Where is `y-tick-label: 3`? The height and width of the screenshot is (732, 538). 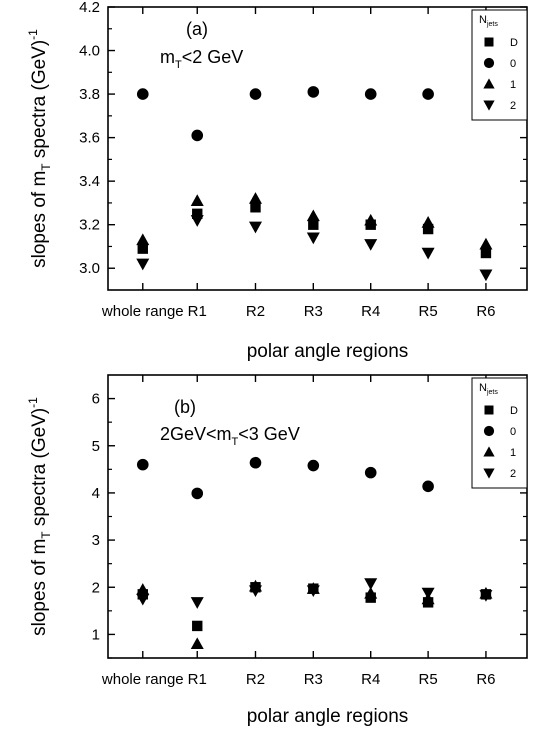
y-tick-label: 3 is located at coordinates (96, 540).